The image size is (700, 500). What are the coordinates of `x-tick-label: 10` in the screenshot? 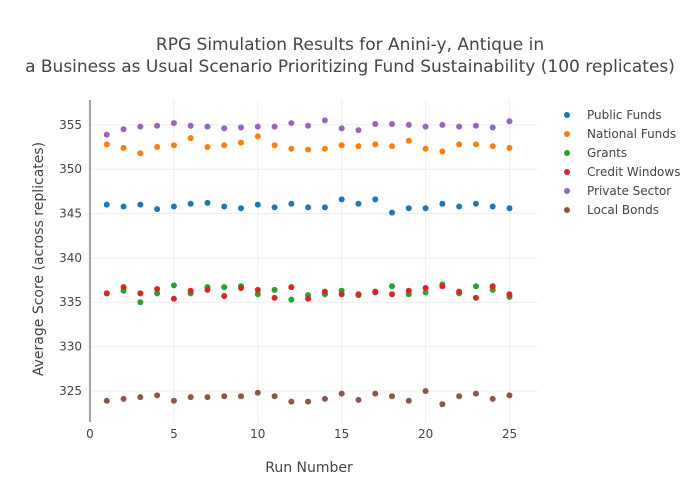 It's located at (257, 434).